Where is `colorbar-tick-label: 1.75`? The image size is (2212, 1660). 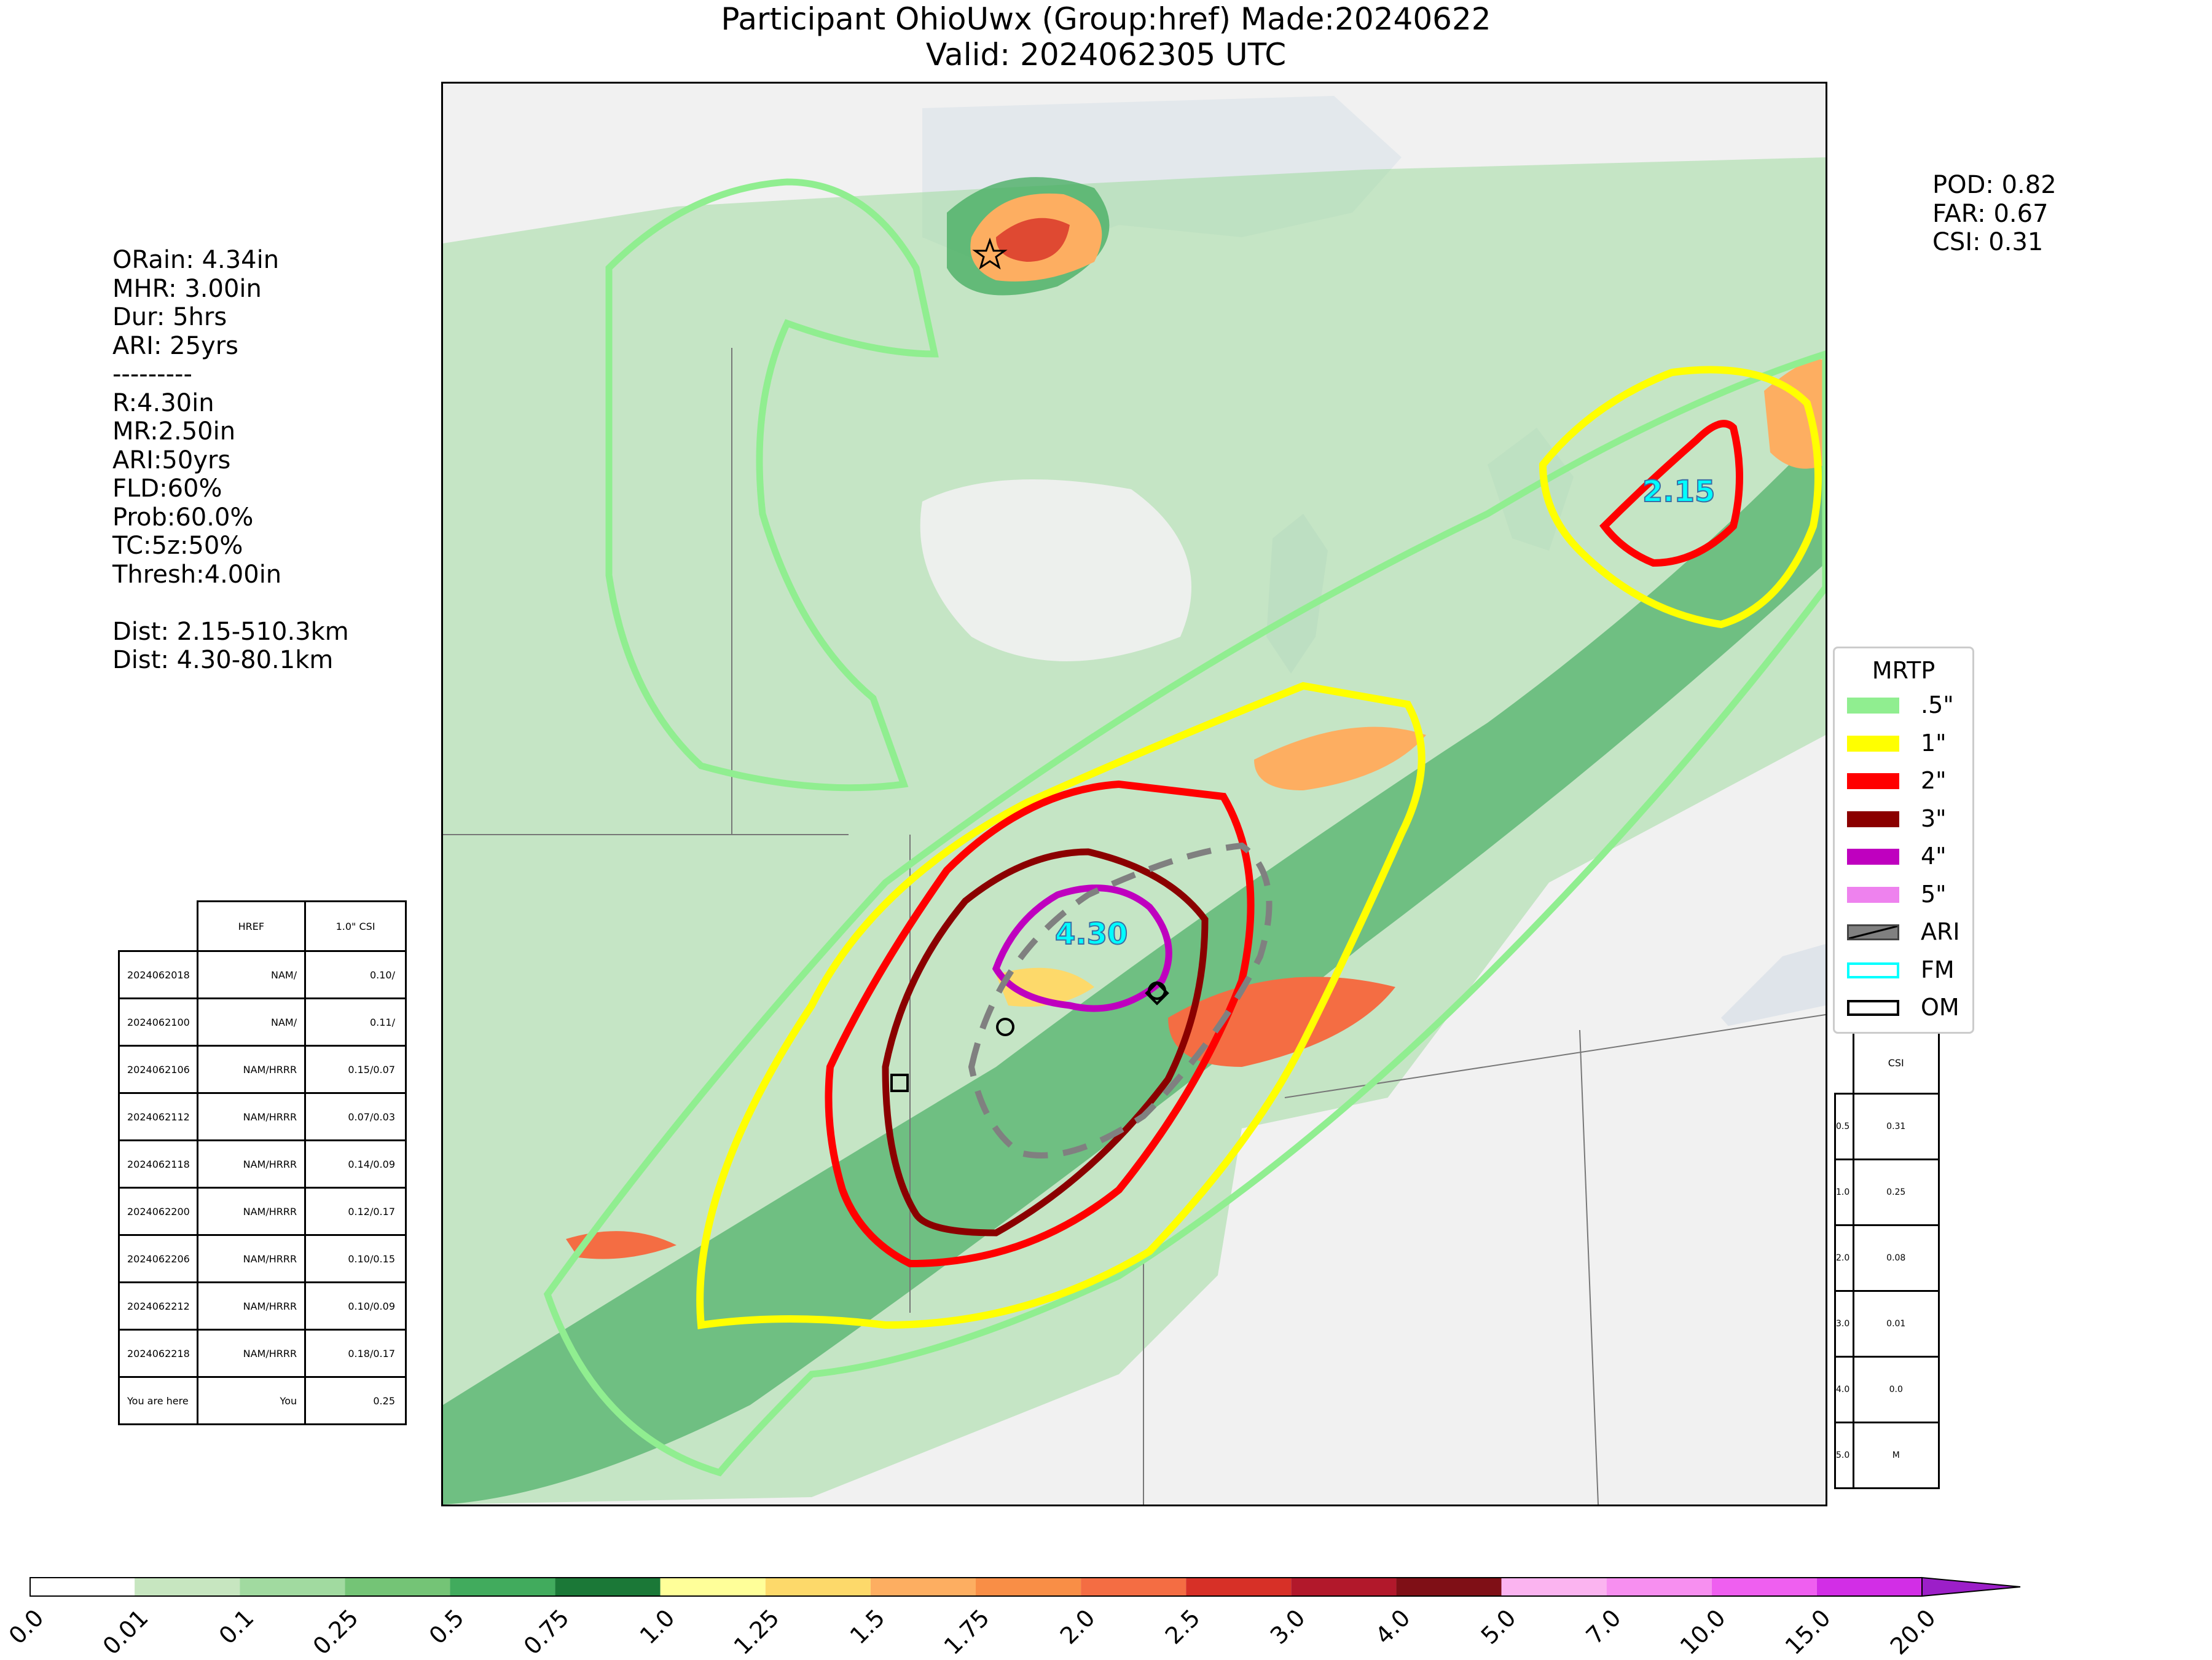
colorbar-tick-label: 1.75 is located at coordinates (966, 1632).